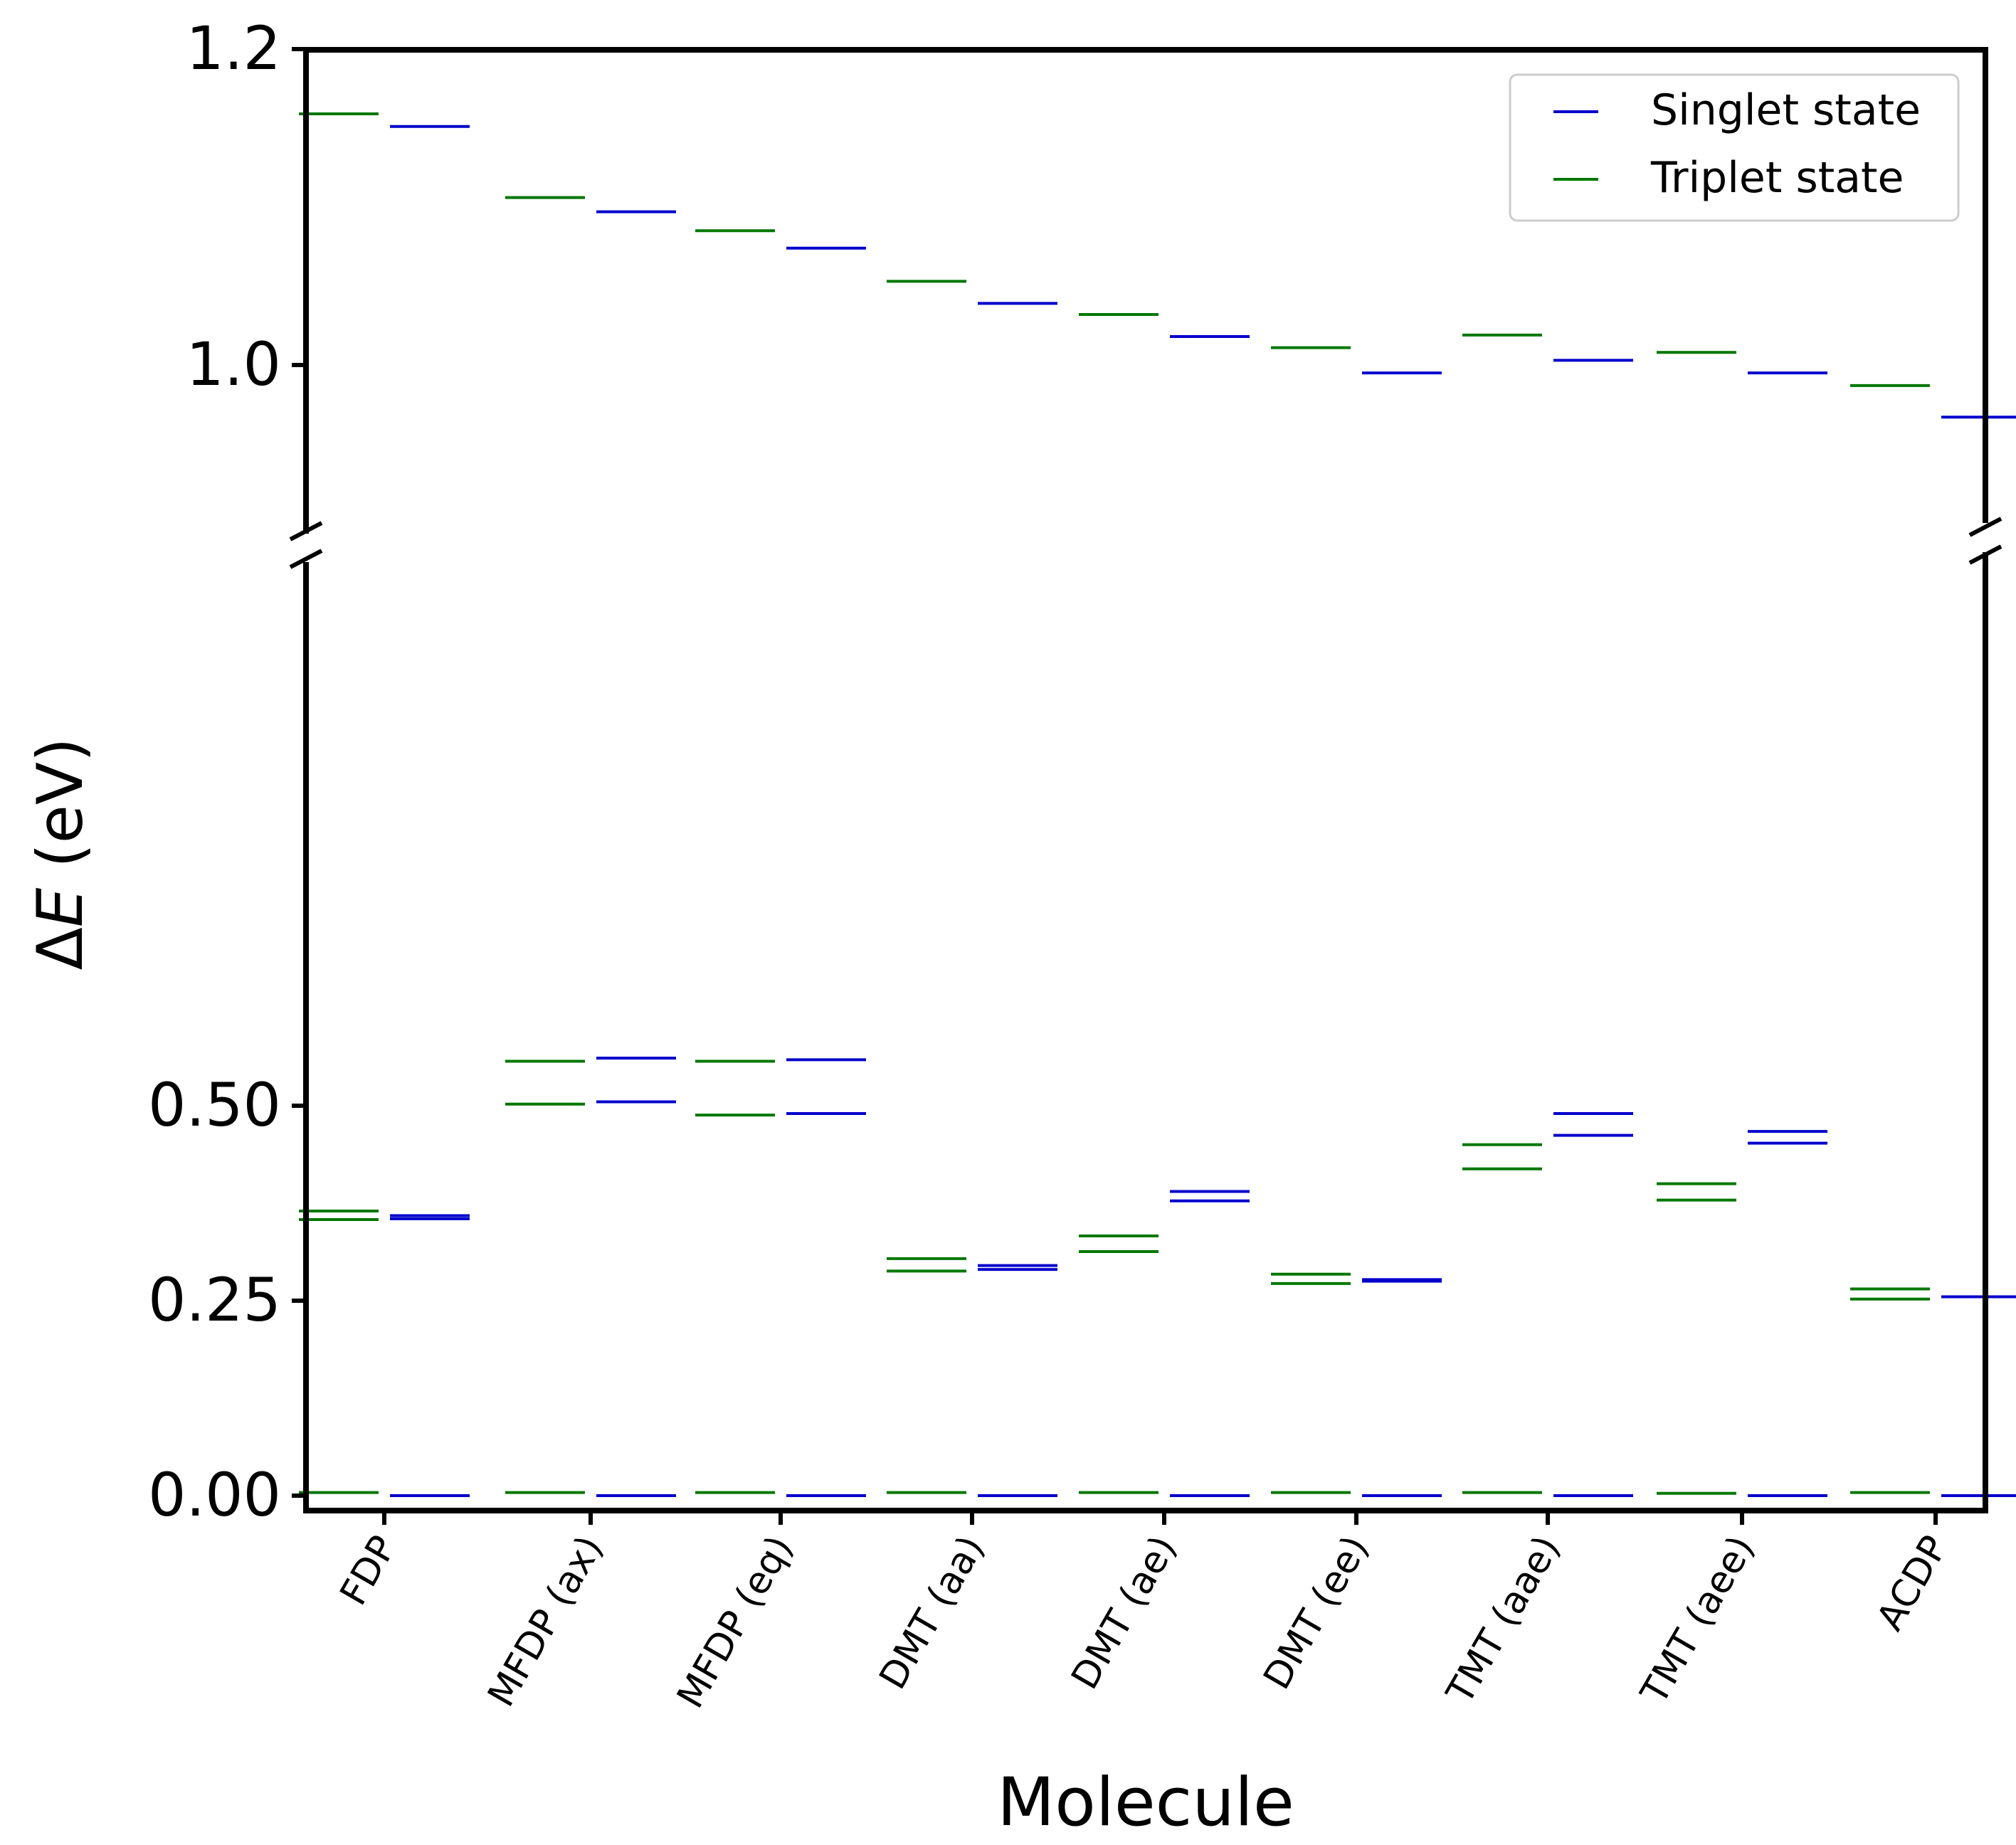 The width and height of the screenshot is (2016, 1845). What do you see at coordinates (1503, 1620) in the screenshot?
I see `x-tick-label-6: TMT (aae)` at bounding box center [1503, 1620].